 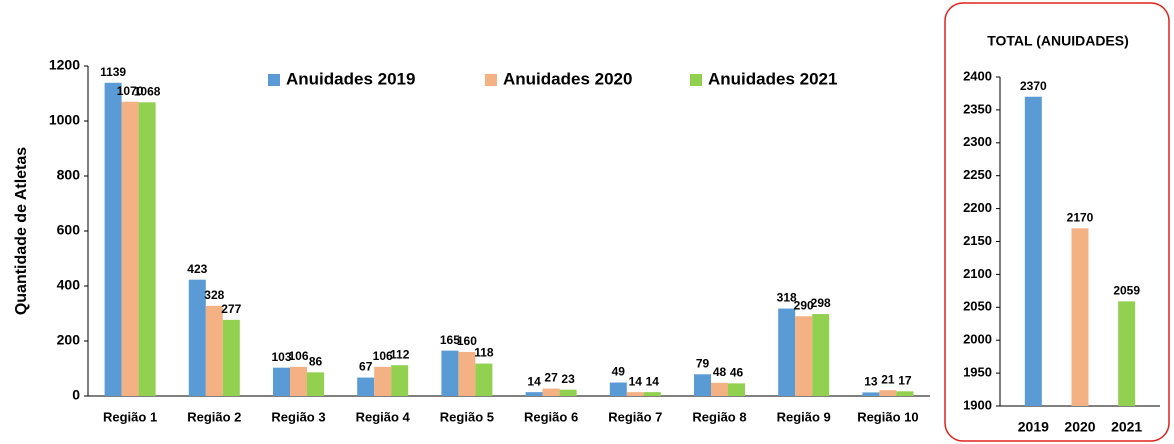 I want to click on y-tick-label: 2050, so click(x=977, y=306).